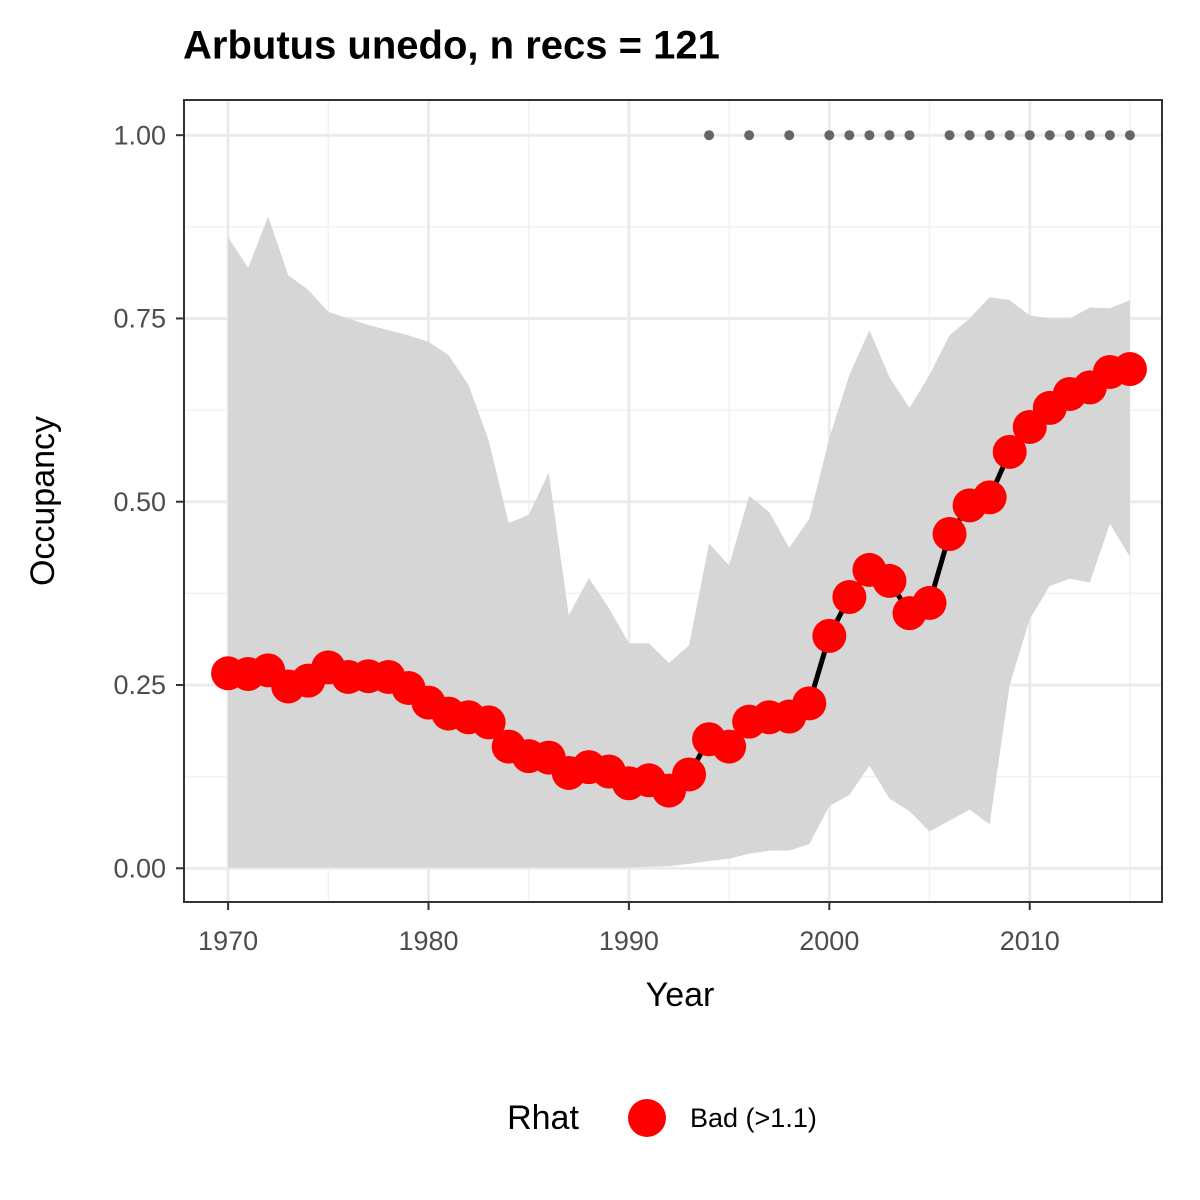 The height and width of the screenshot is (1200, 1200). I want to click on y-tick-label: 0.75, so click(139, 319).